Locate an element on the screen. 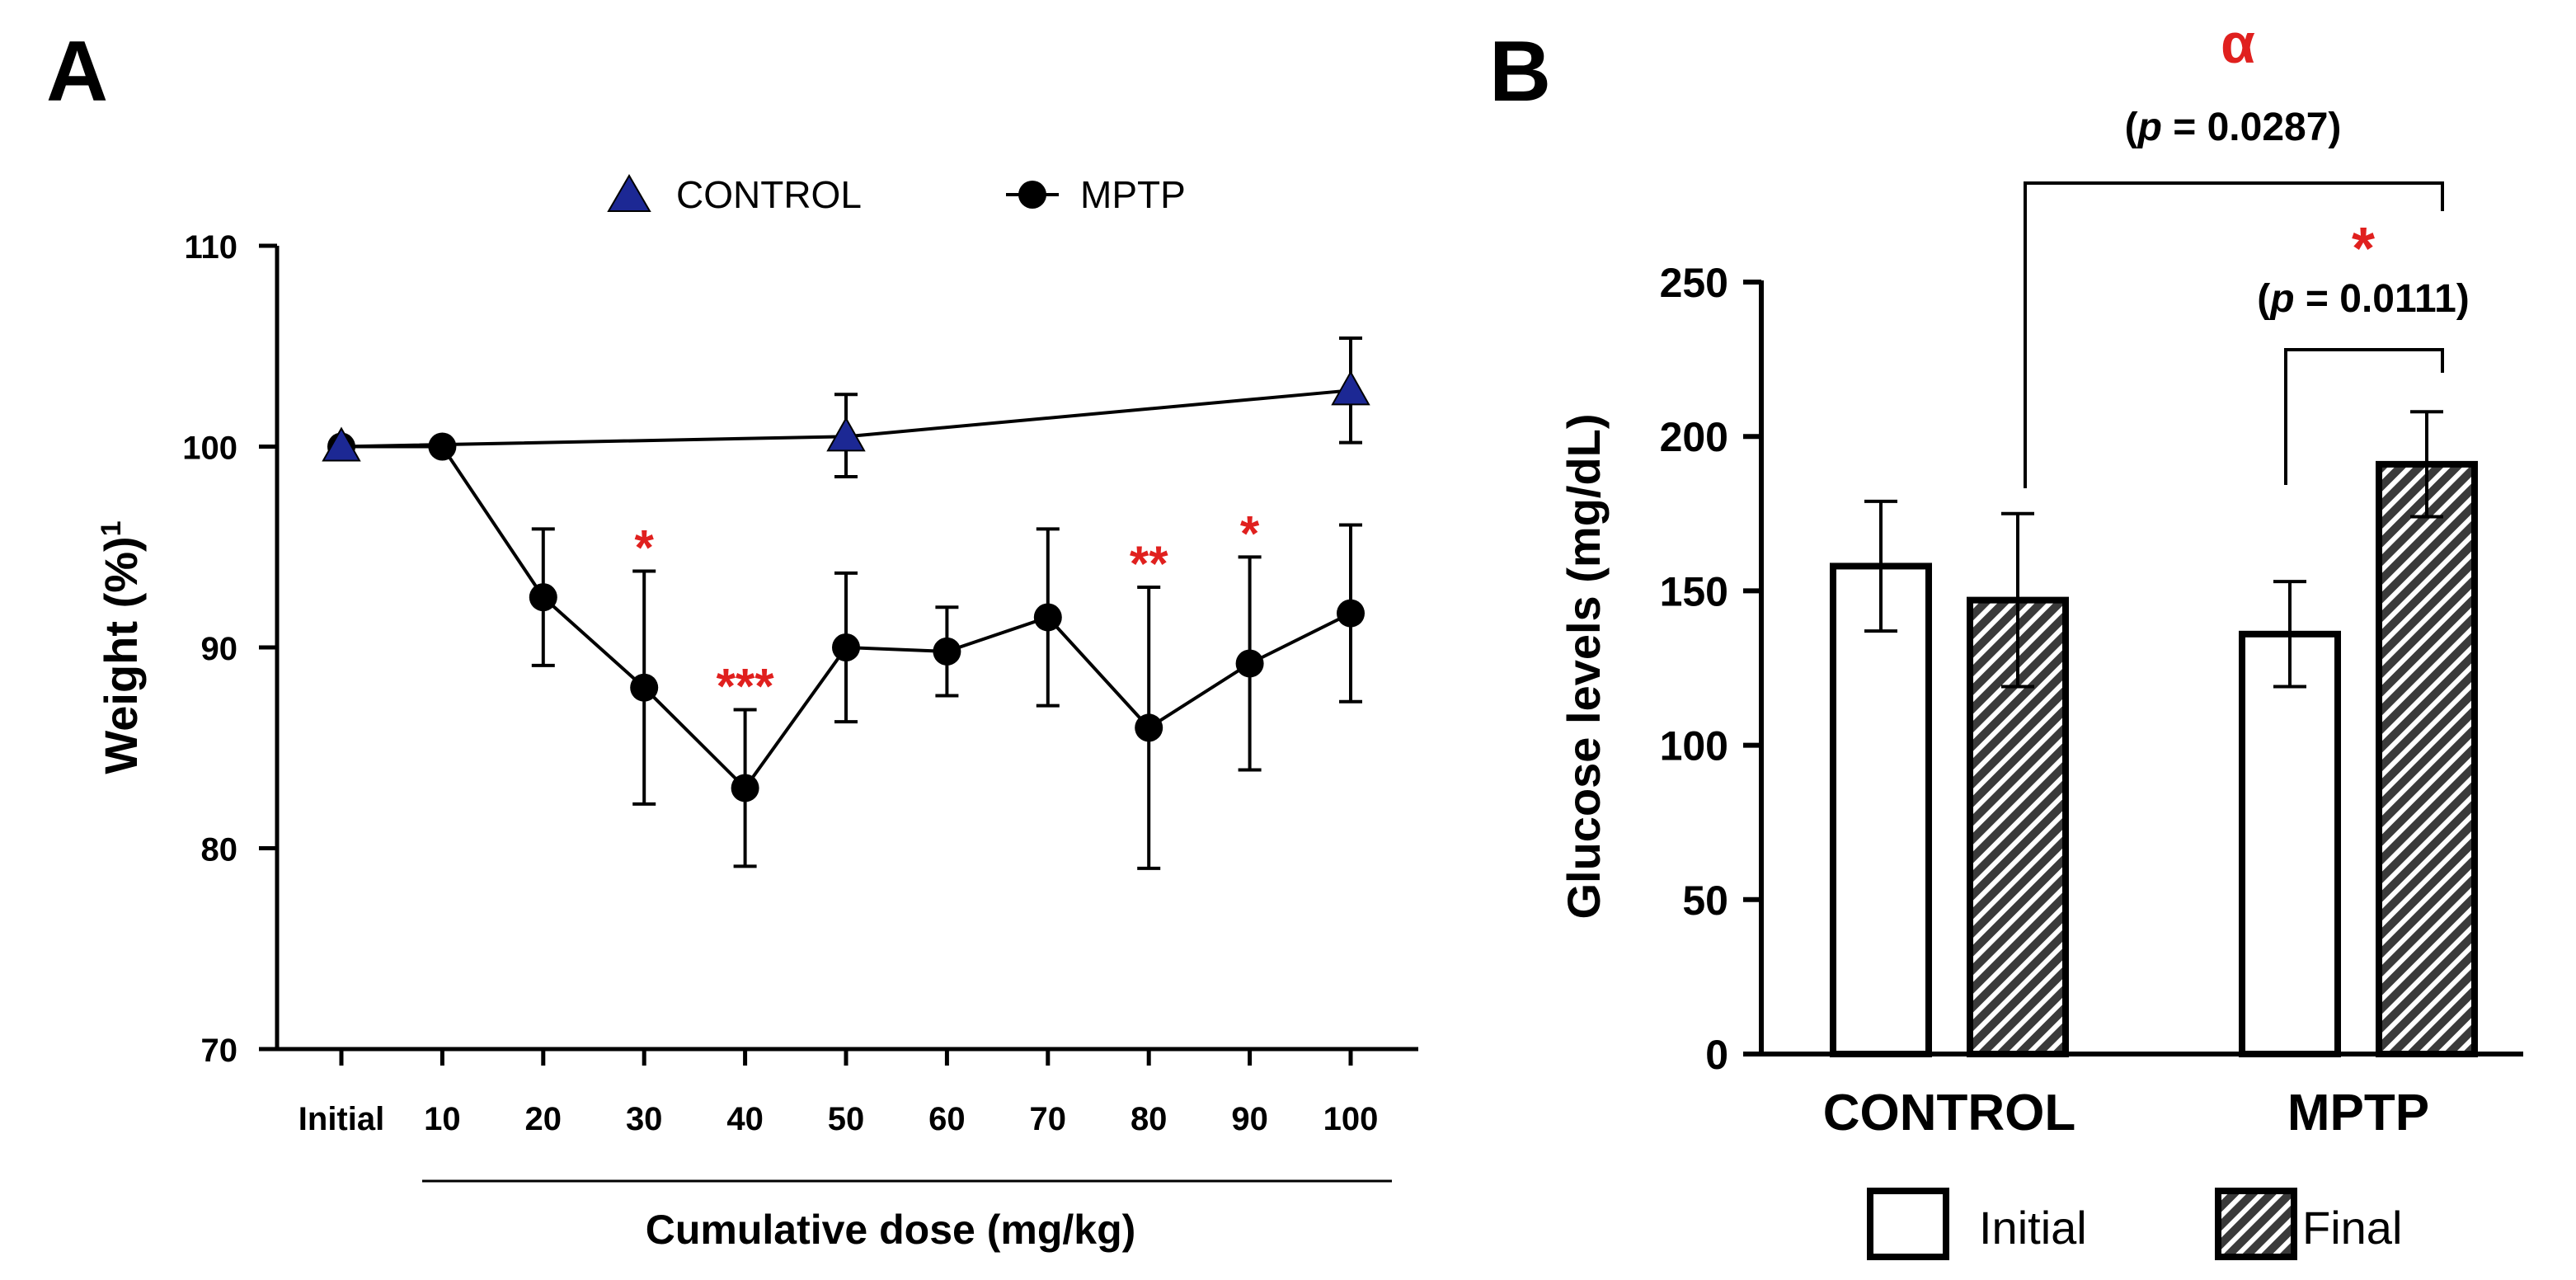 The image size is (2576, 1280). y-tick-label: 0 is located at coordinates (1716, 1055).